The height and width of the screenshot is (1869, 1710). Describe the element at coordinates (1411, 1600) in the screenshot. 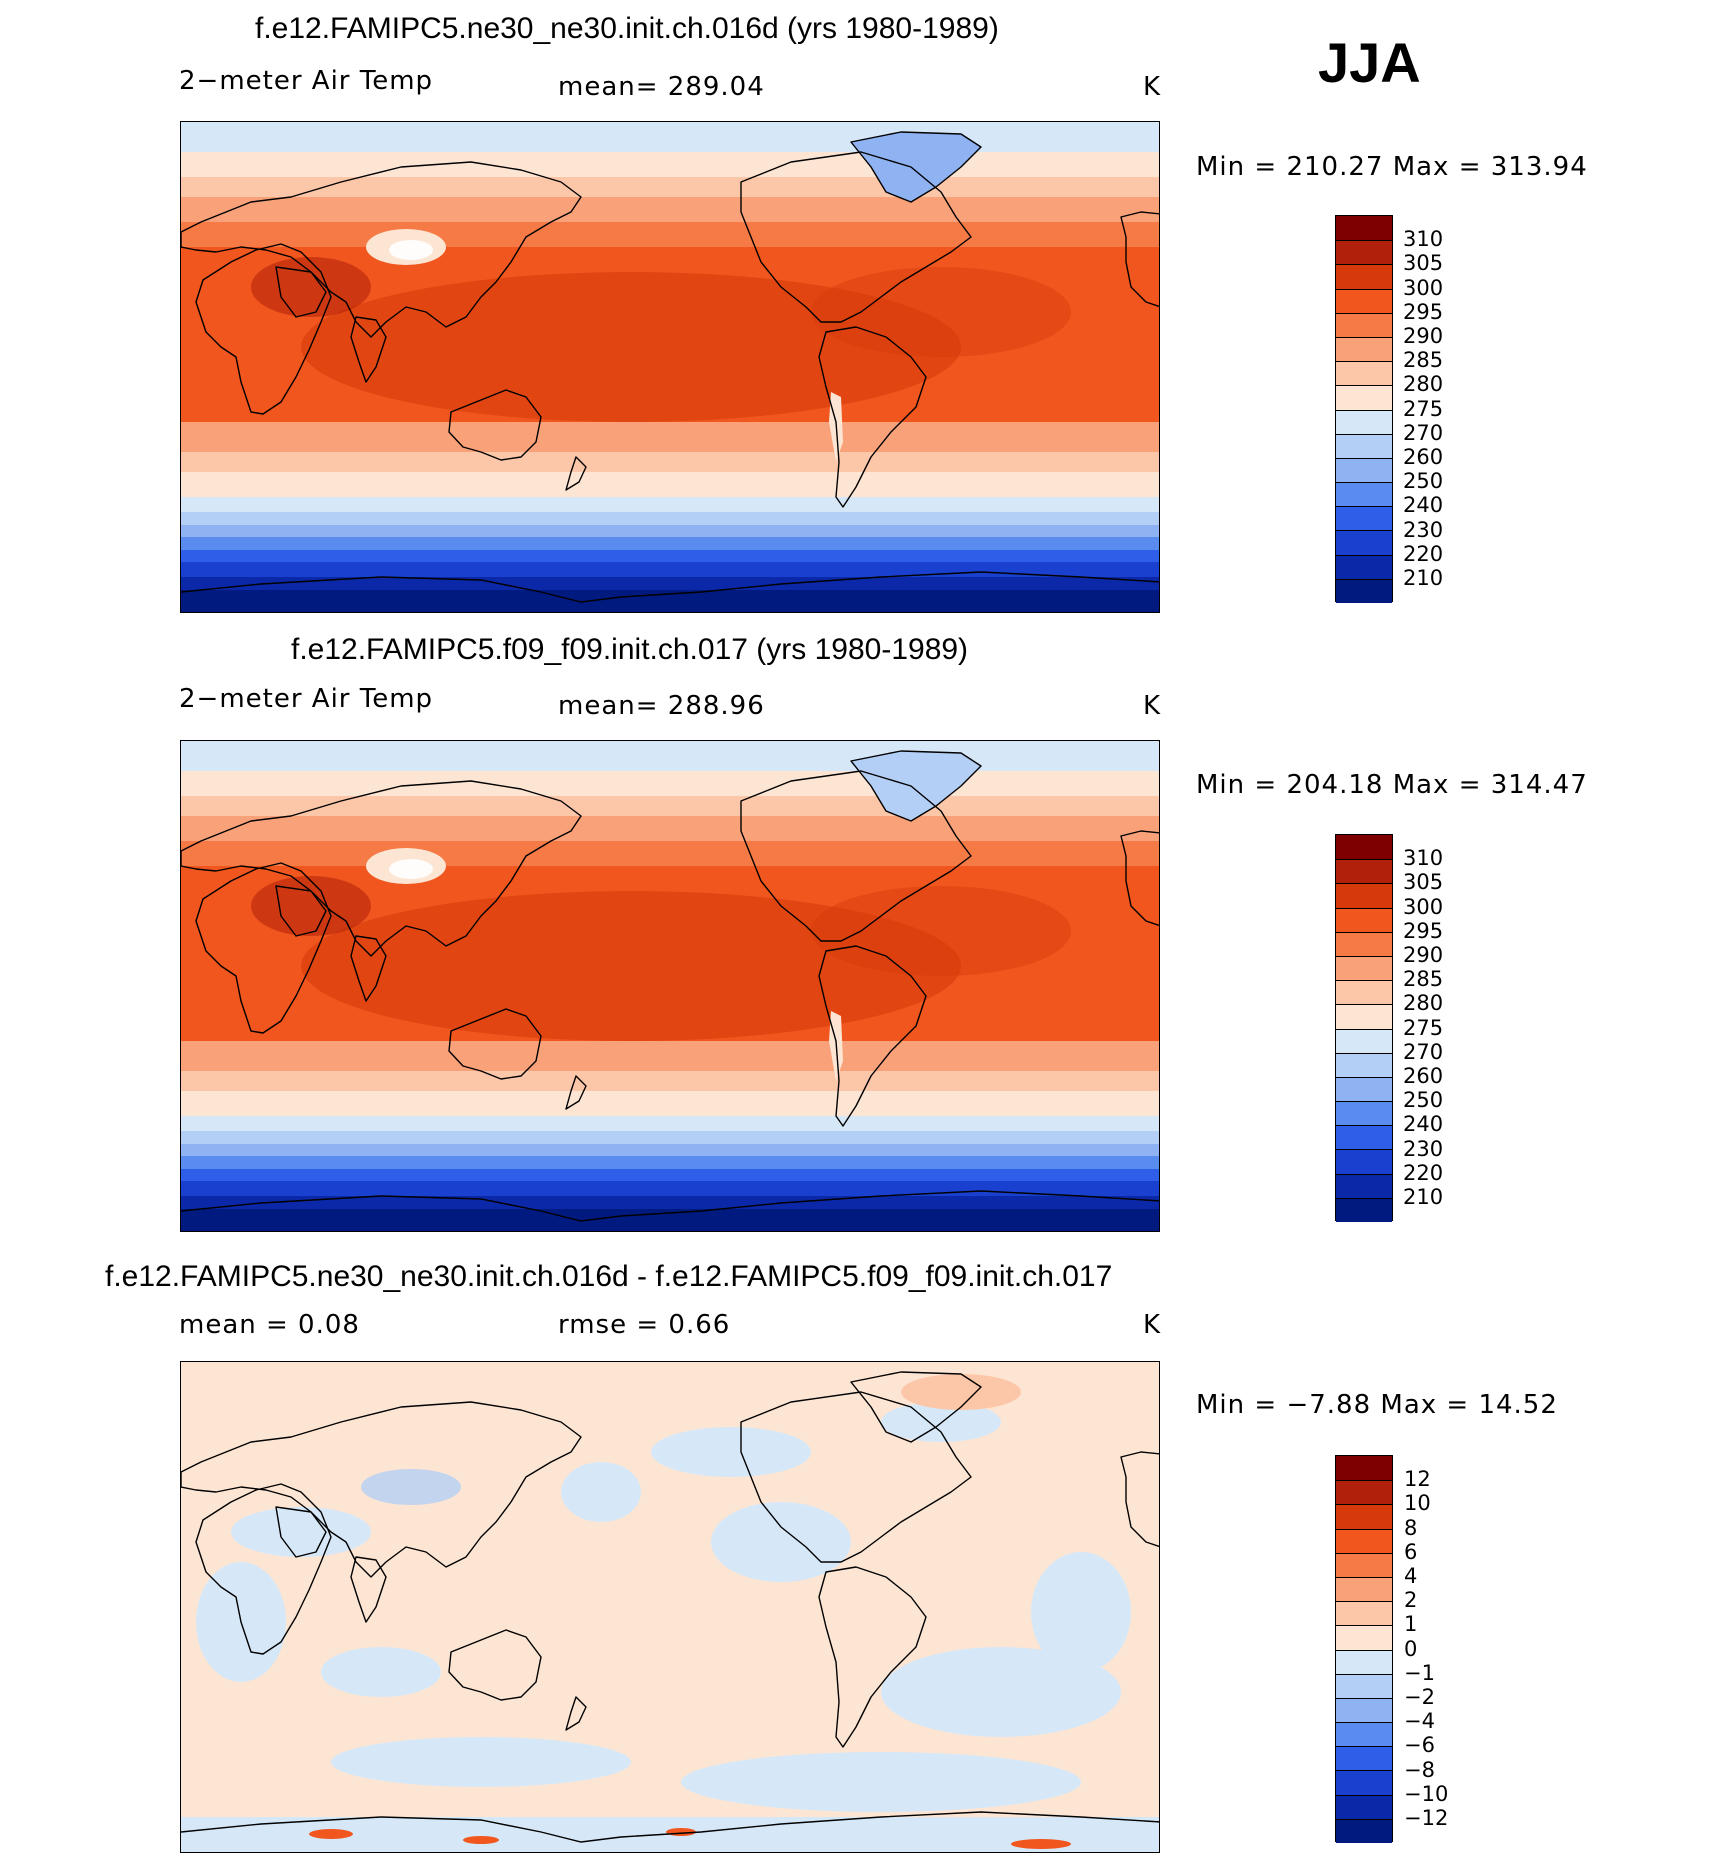

I see `colorbar-tick-label: 2` at that location.